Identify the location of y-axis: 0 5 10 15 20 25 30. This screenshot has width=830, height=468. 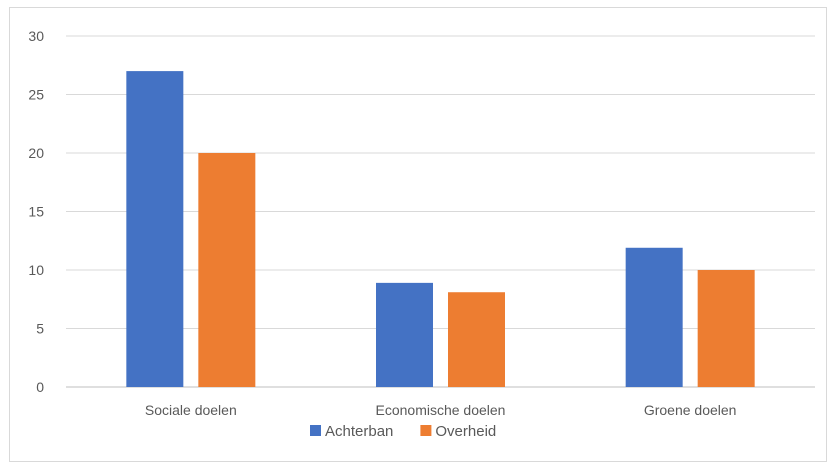
(36, 211).